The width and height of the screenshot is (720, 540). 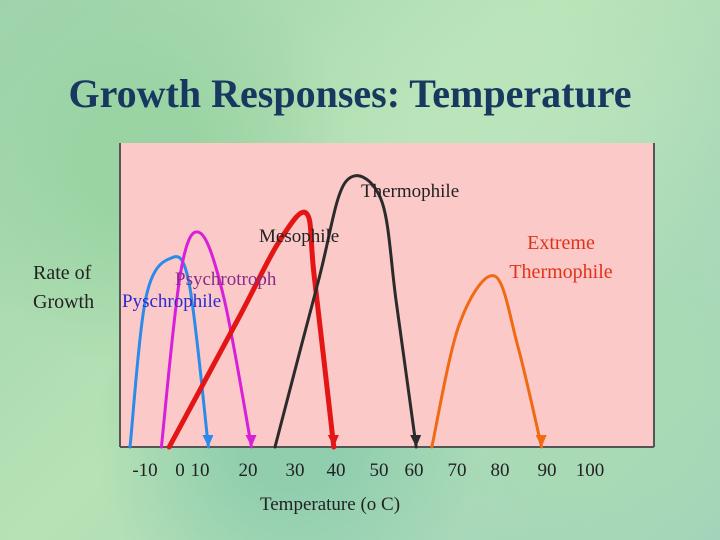 What do you see at coordinates (590, 470) in the screenshot?
I see `x-tick-label-100: 100` at bounding box center [590, 470].